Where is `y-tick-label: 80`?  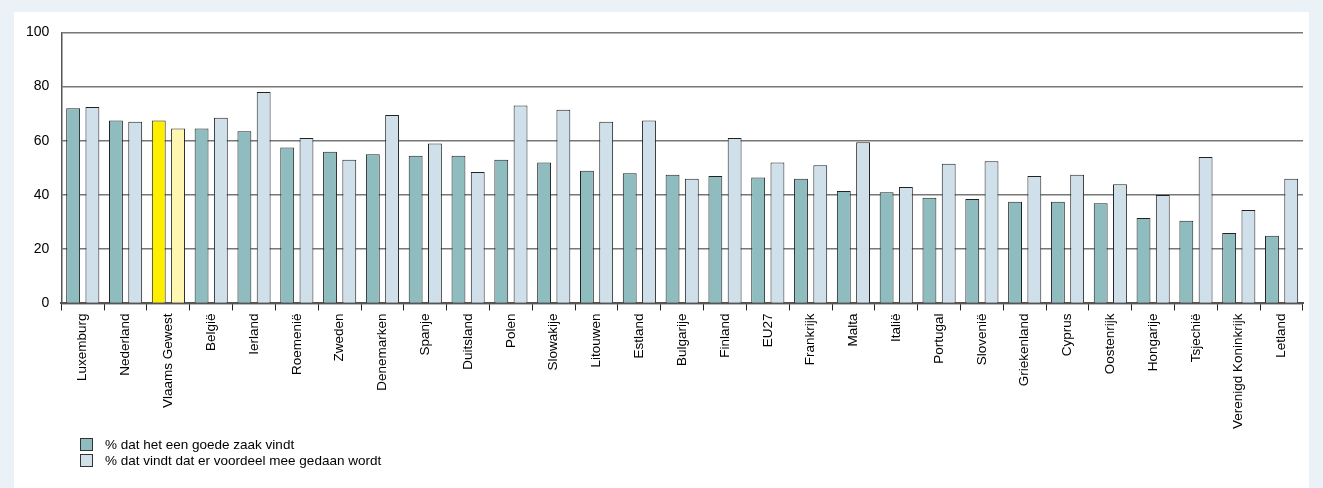 y-tick-label: 80 is located at coordinates (41, 85).